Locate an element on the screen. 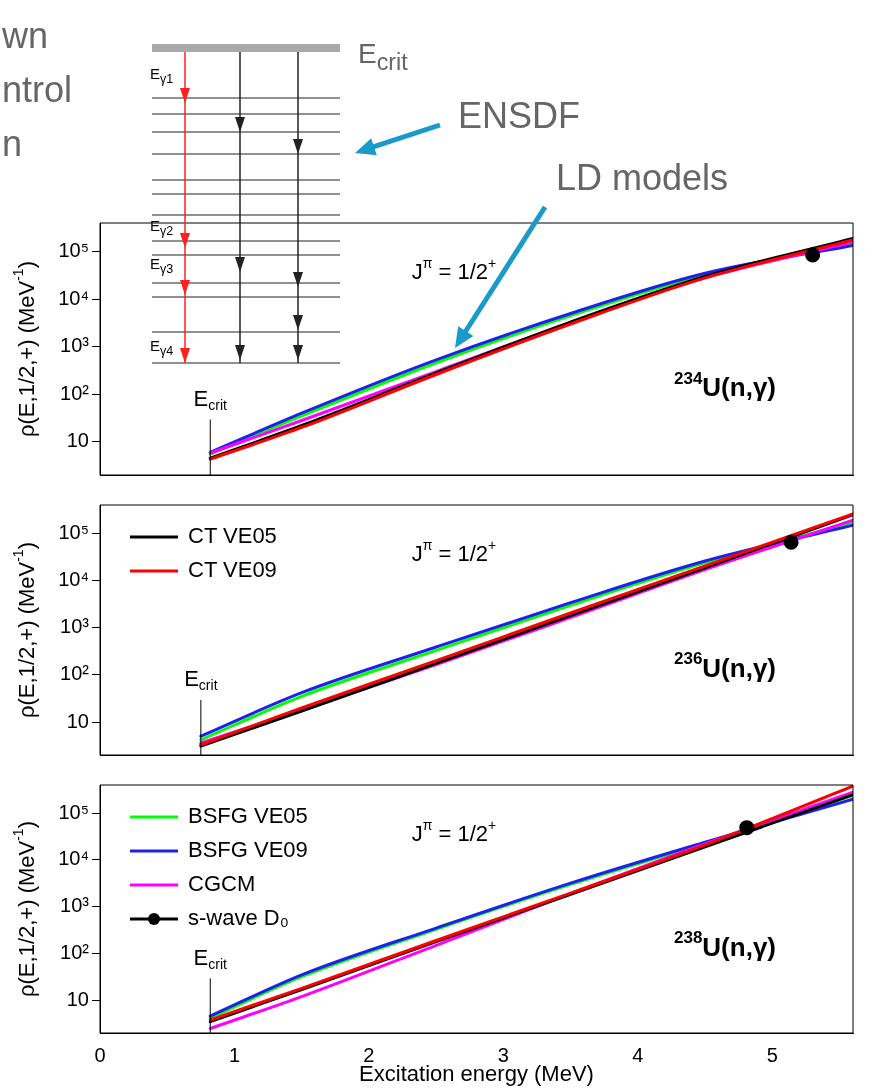 This screenshot has width=895, height=1088. text: E$_{γ1}$ is located at coordinates (162, 75).